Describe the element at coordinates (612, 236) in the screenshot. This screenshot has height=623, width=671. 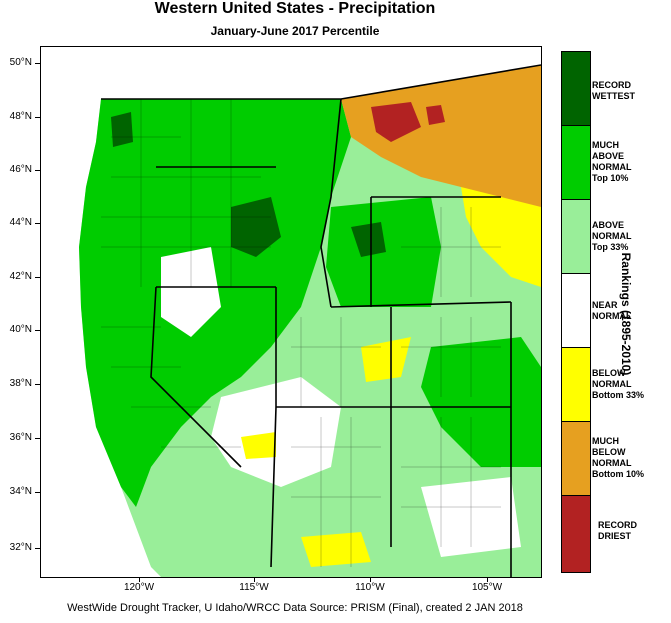
I see `legend-label-above-normal: ABOVE NORMAL Top 33%` at that location.